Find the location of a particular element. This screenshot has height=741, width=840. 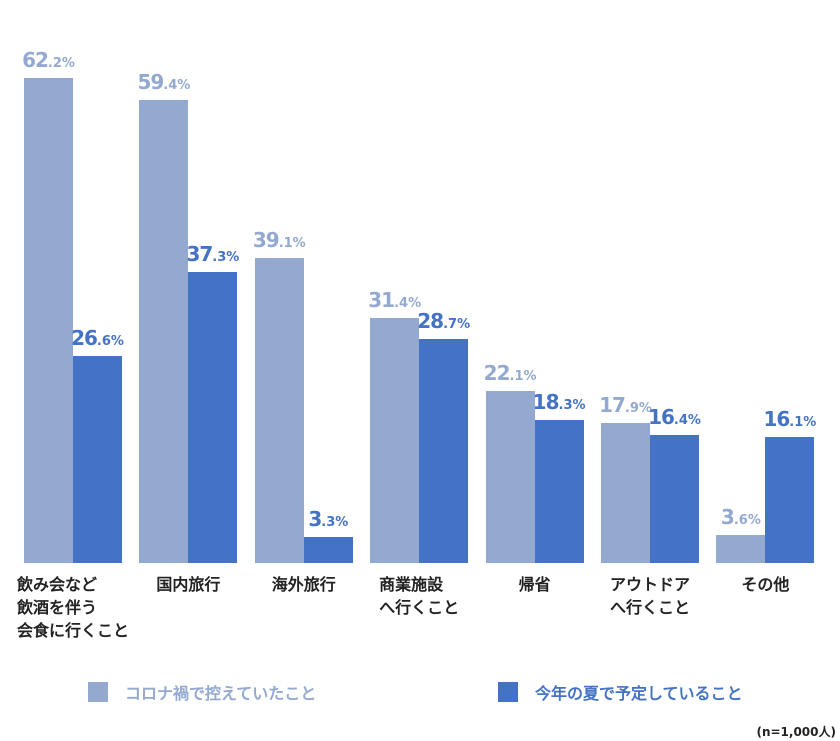

data-label: 39.1% is located at coordinates (279, 240).